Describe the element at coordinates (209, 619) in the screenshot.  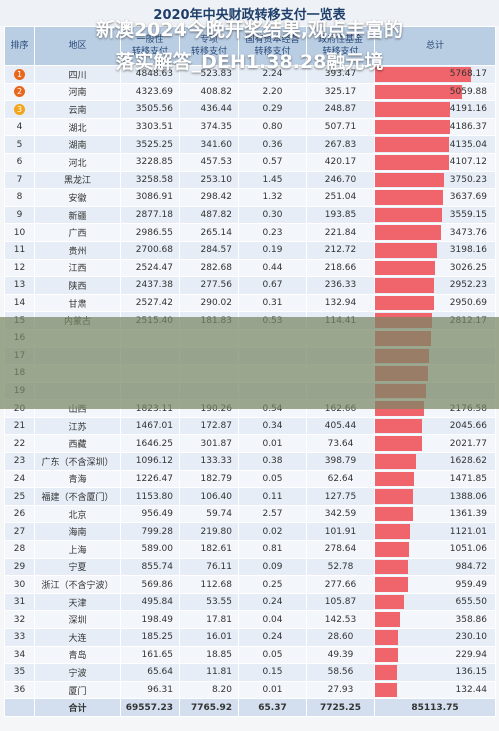
I see `special-cell: 17.81` at that location.